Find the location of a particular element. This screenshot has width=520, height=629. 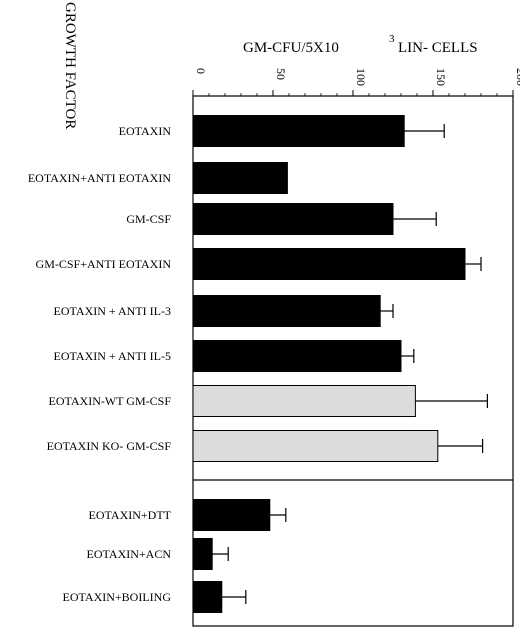

category-label: EOTAXIN+DTT is located at coordinates (130, 515).